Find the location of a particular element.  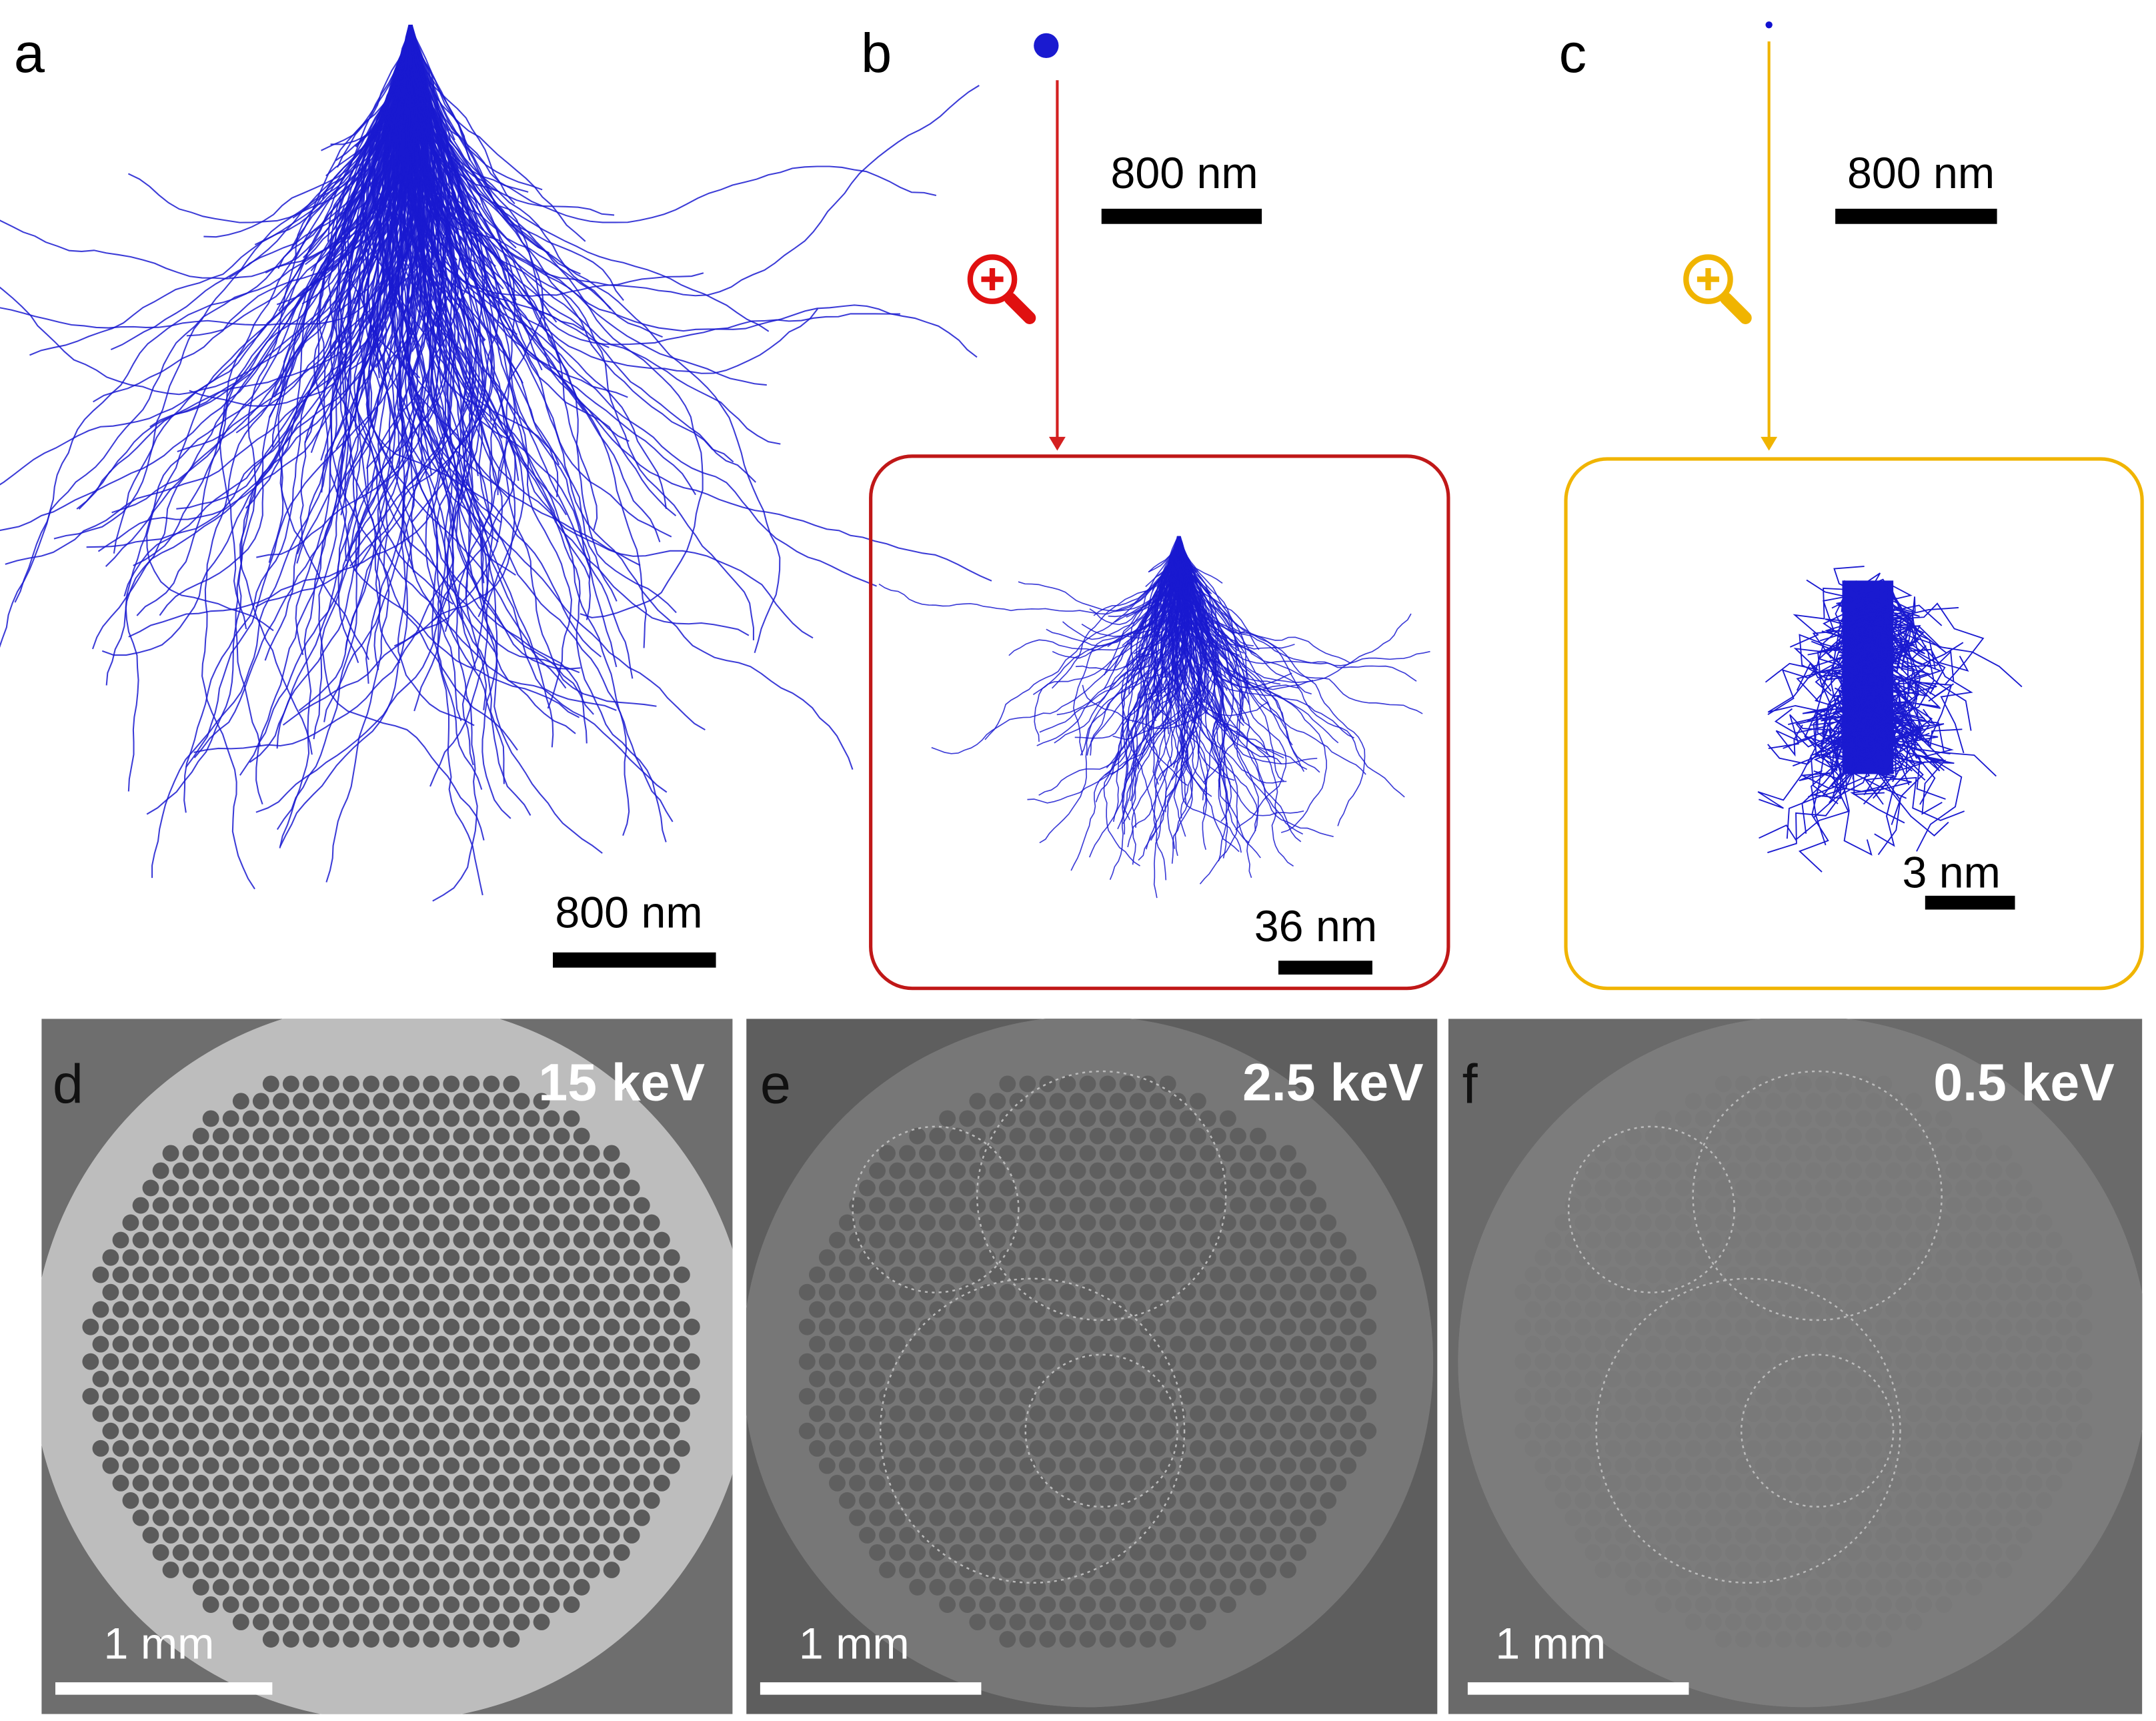

contamination-outline is located at coordinates (1101, 1196).